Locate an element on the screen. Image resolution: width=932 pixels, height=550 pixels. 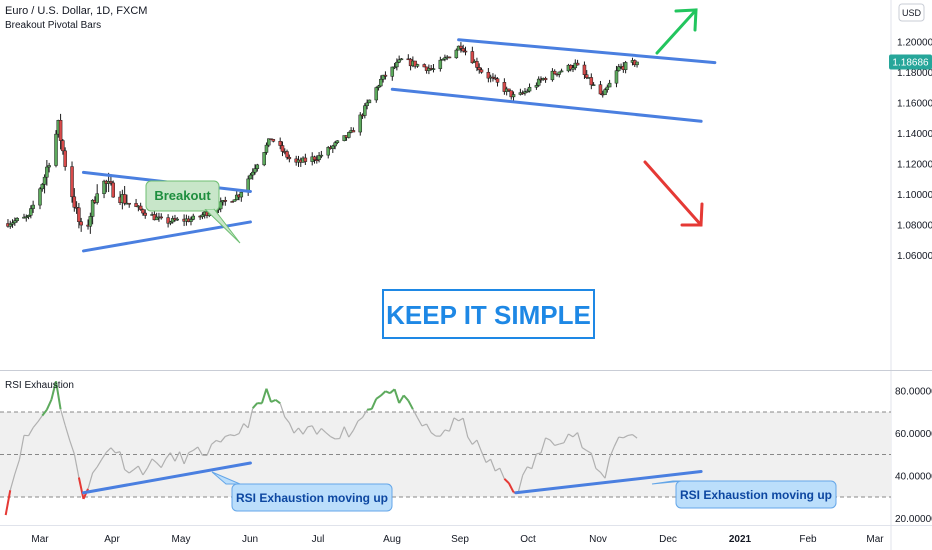
time-tick-label: May is located at coordinates (181, 539).